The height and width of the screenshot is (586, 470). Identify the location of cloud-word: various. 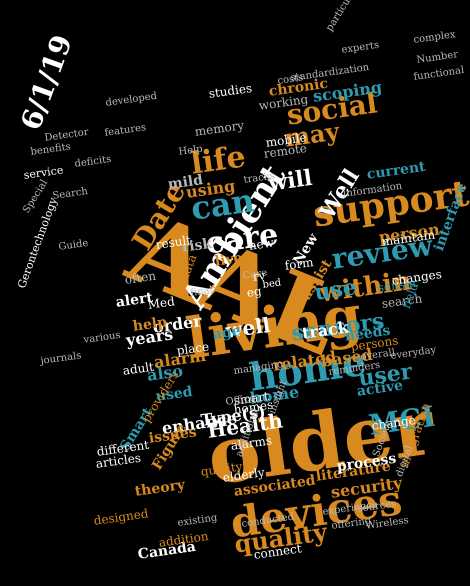
(102, 337).